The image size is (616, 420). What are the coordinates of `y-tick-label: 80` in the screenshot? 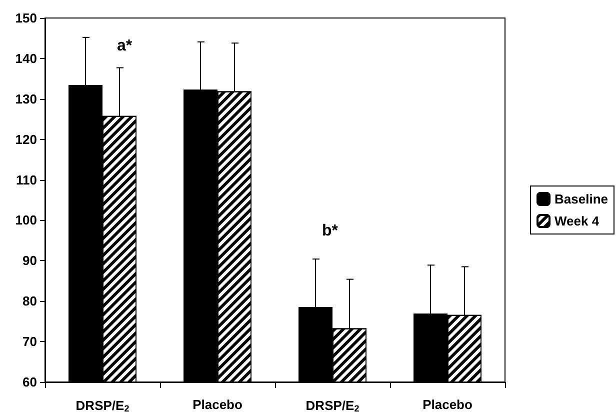 It's located at (29, 301).